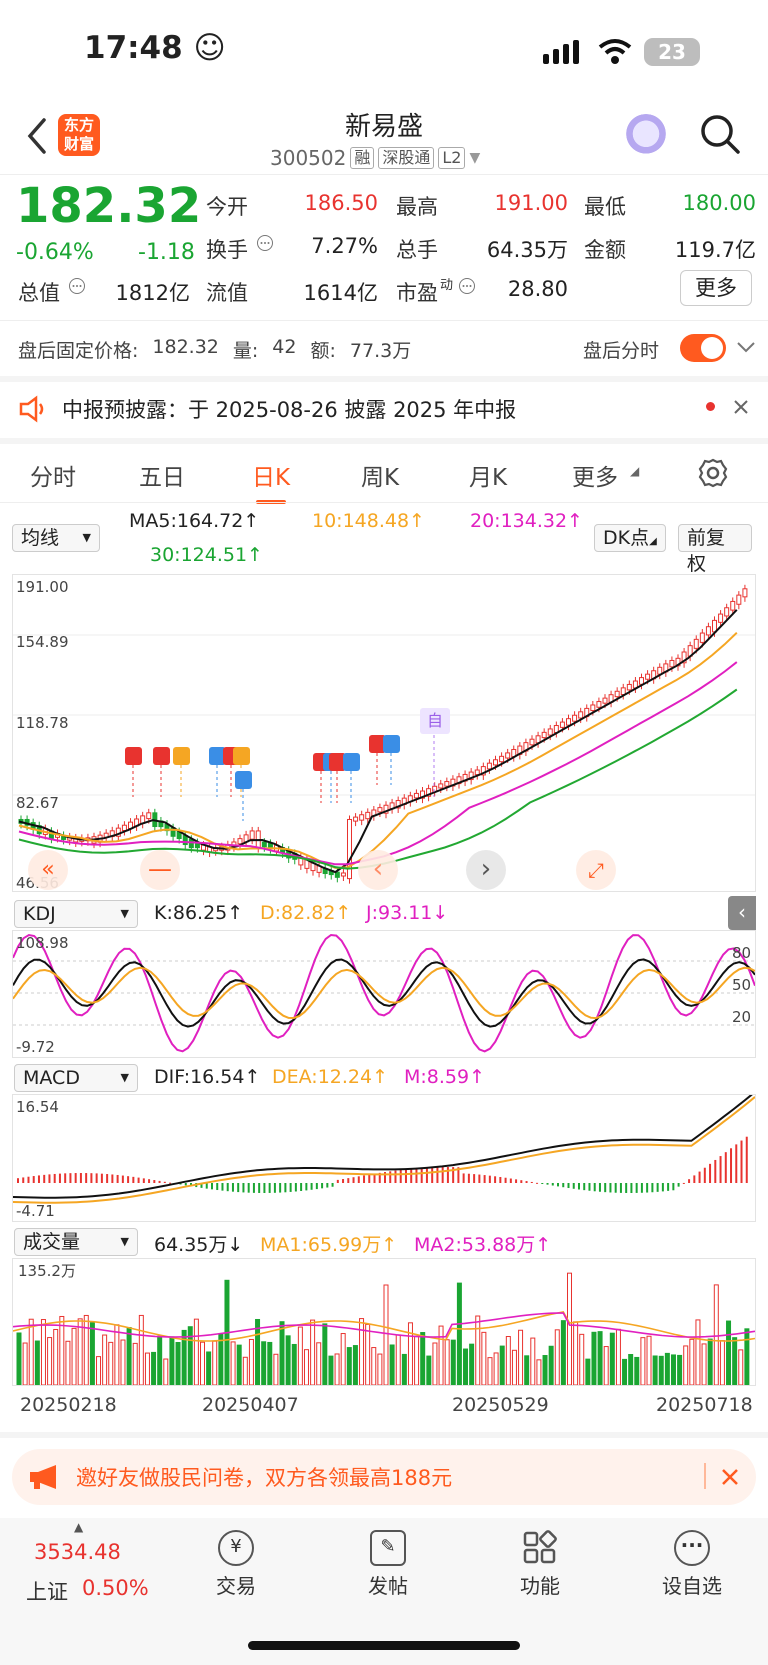 The width and height of the screenshot is (768, 1665). What do you see at coordinates (630, 538) in the screenshot?
I see `dk-point-button: DK点◢` at bounding box center [630, 538].